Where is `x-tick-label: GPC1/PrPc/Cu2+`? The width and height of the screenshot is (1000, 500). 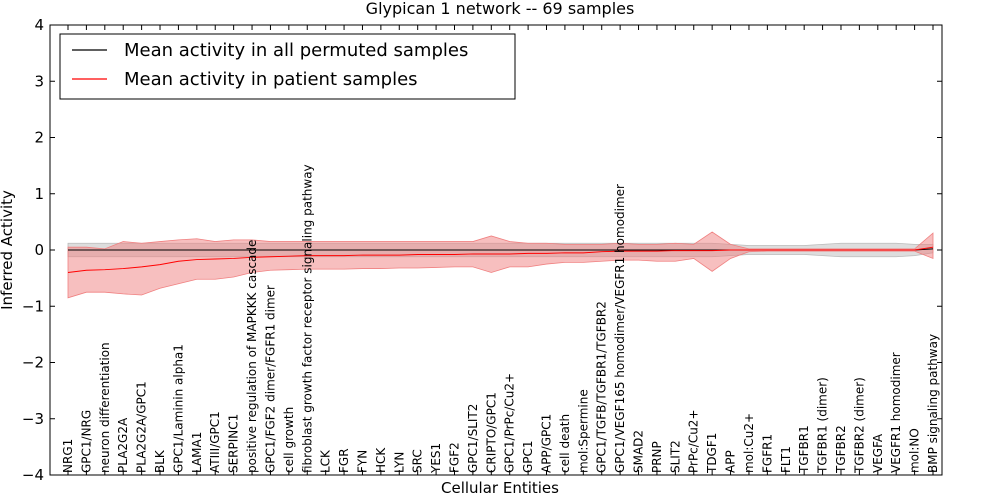 x-tick-label: GPC1/PrPc/Cu2+ is located at coordinates (510, 423).